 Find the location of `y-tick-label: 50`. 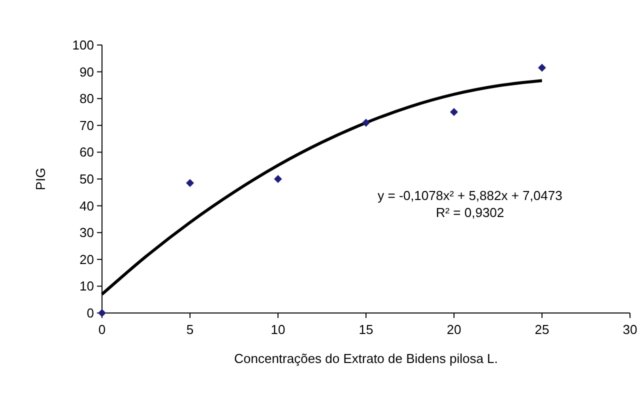

y-tick-label: 50 is located at coordinates (87, 179).